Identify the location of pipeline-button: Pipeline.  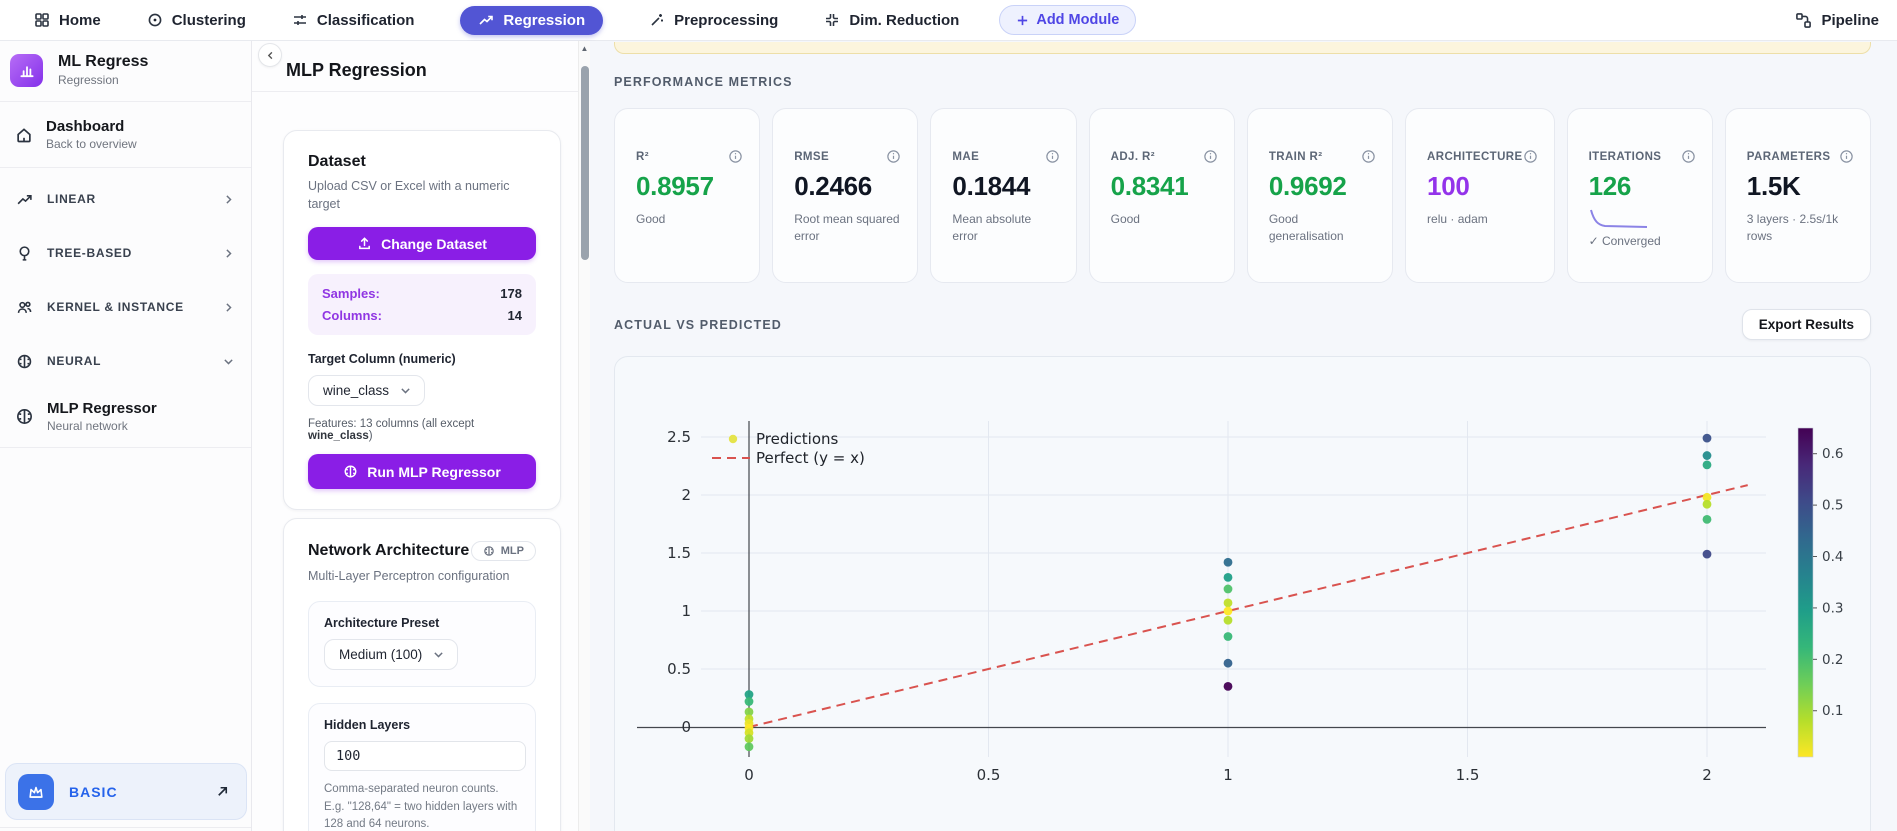
(1837, 20).